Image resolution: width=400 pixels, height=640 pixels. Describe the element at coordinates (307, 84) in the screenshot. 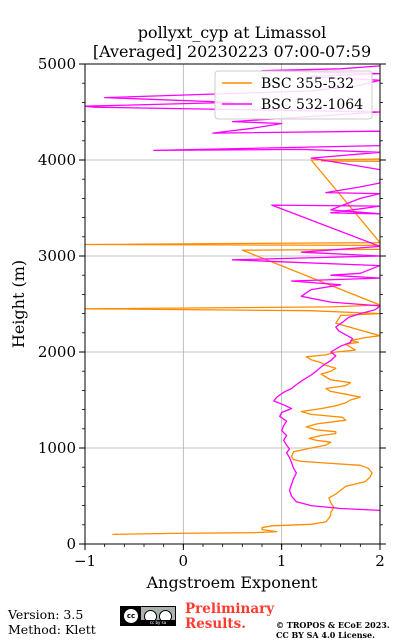

I see `legend-label-bsc-355-532: BSC 355-532` at that location.